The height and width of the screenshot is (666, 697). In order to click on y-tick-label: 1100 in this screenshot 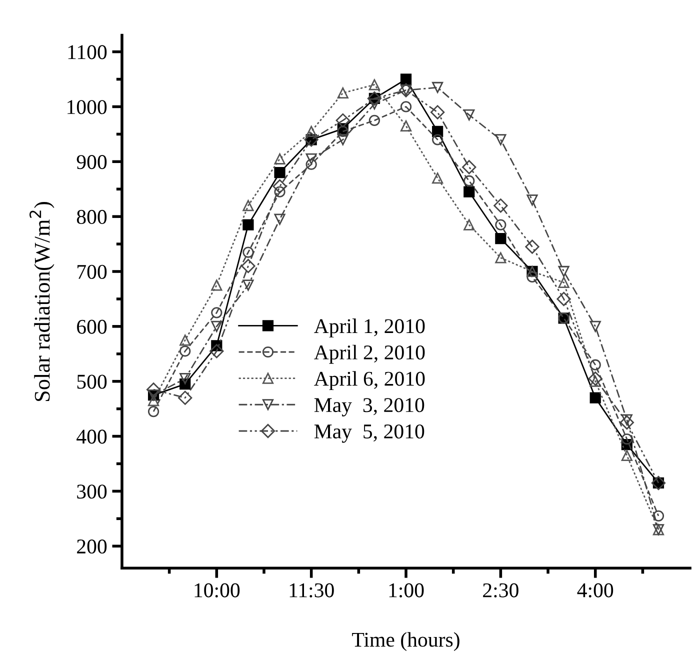, I will do `click(87, 52)`.